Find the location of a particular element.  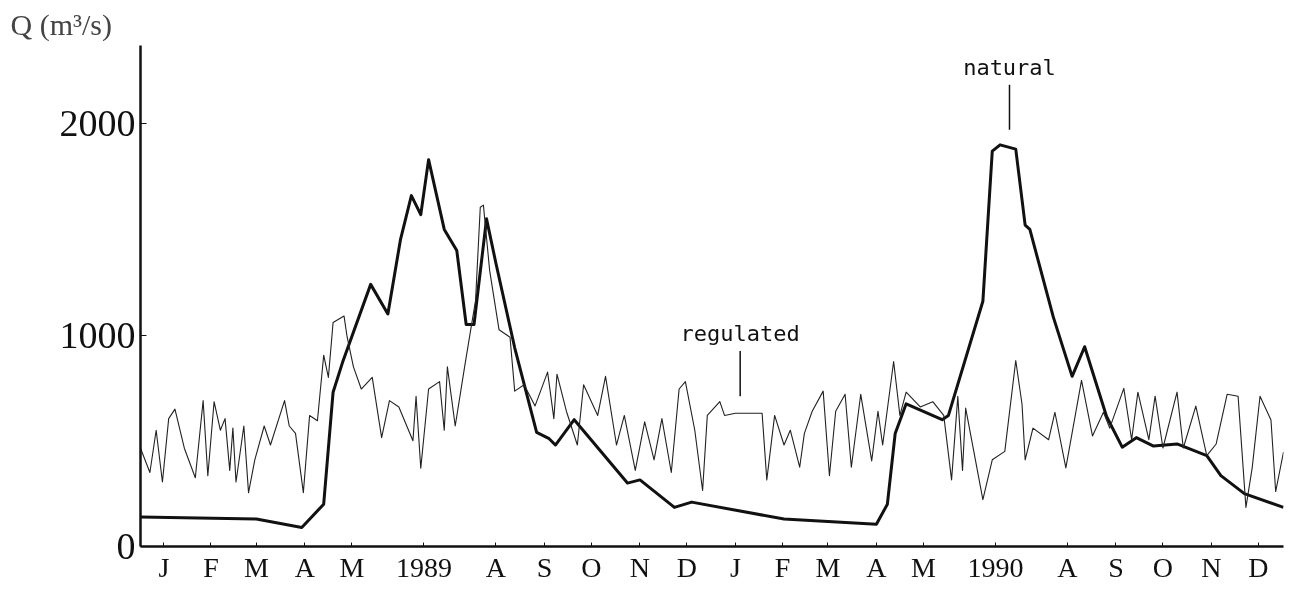

annotation: regulated is located at coordinates (740, 334).